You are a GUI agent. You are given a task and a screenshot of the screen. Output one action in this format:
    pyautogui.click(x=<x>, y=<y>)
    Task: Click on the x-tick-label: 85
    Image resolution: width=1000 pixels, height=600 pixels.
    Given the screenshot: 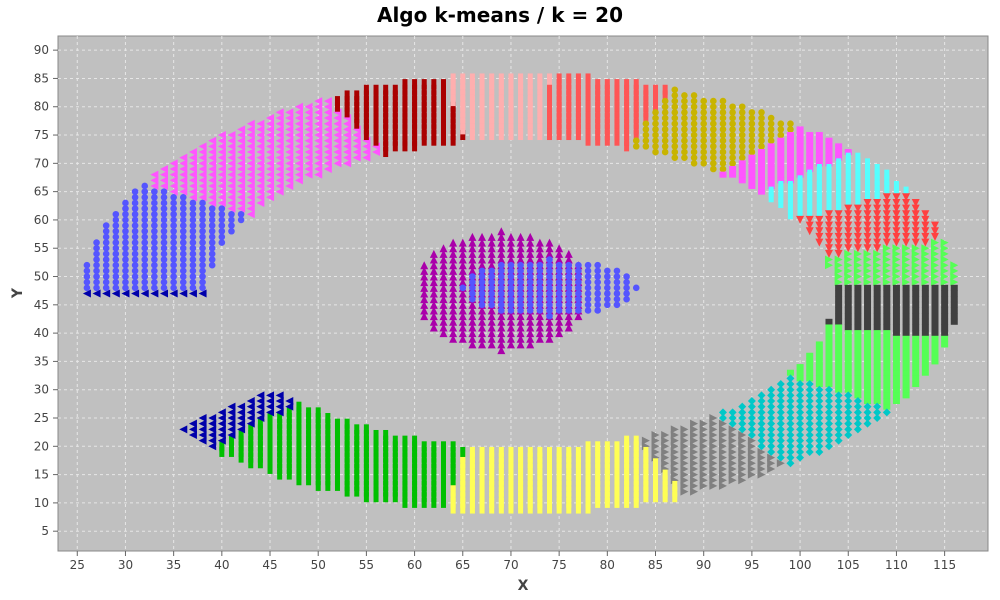 What is the action you would take?
    pyautogui.click(x=655, y=565)
    